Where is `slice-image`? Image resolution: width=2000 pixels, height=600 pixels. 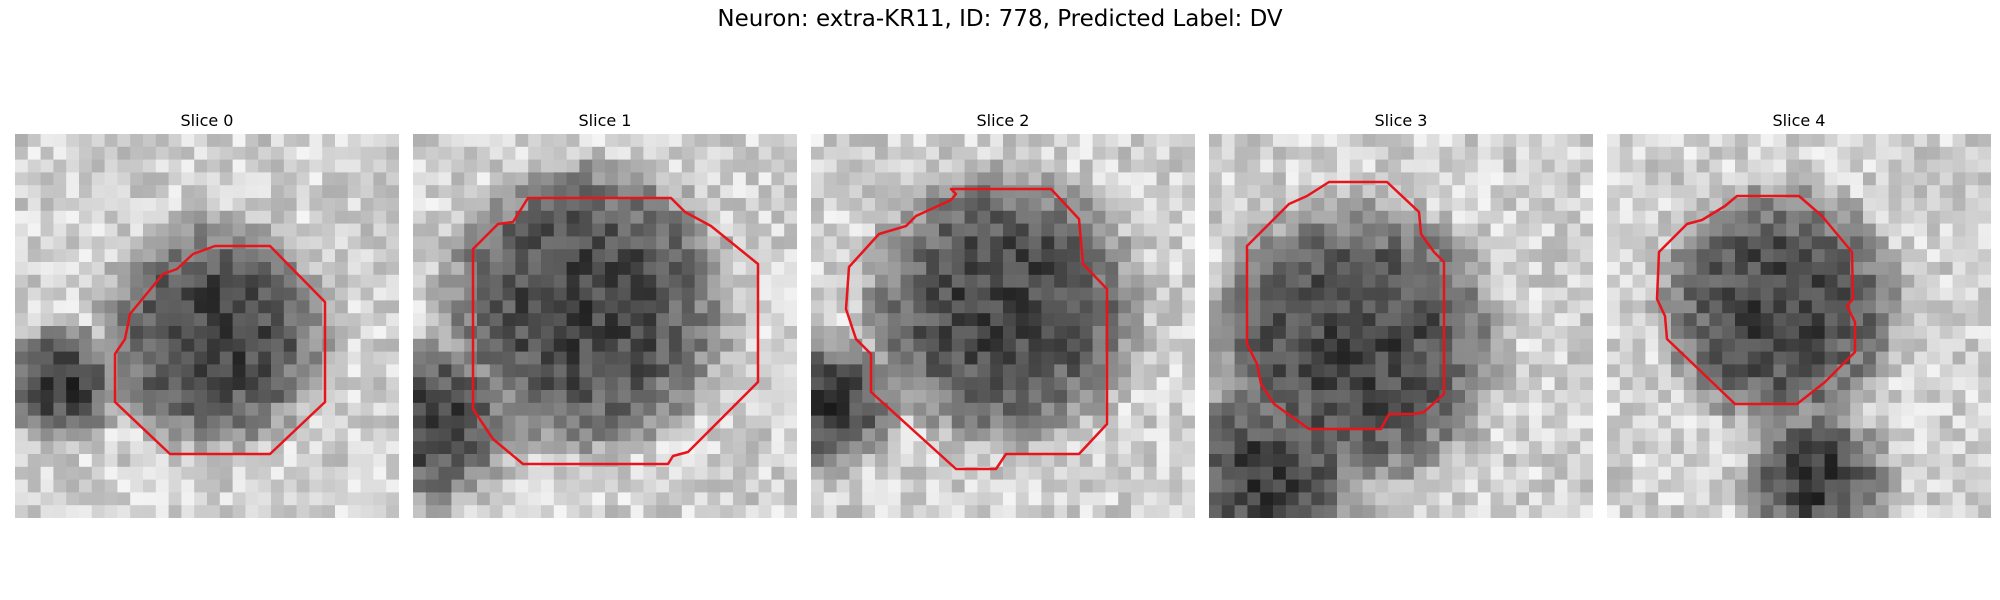
slice-image is located at coordinates (1799, 326).